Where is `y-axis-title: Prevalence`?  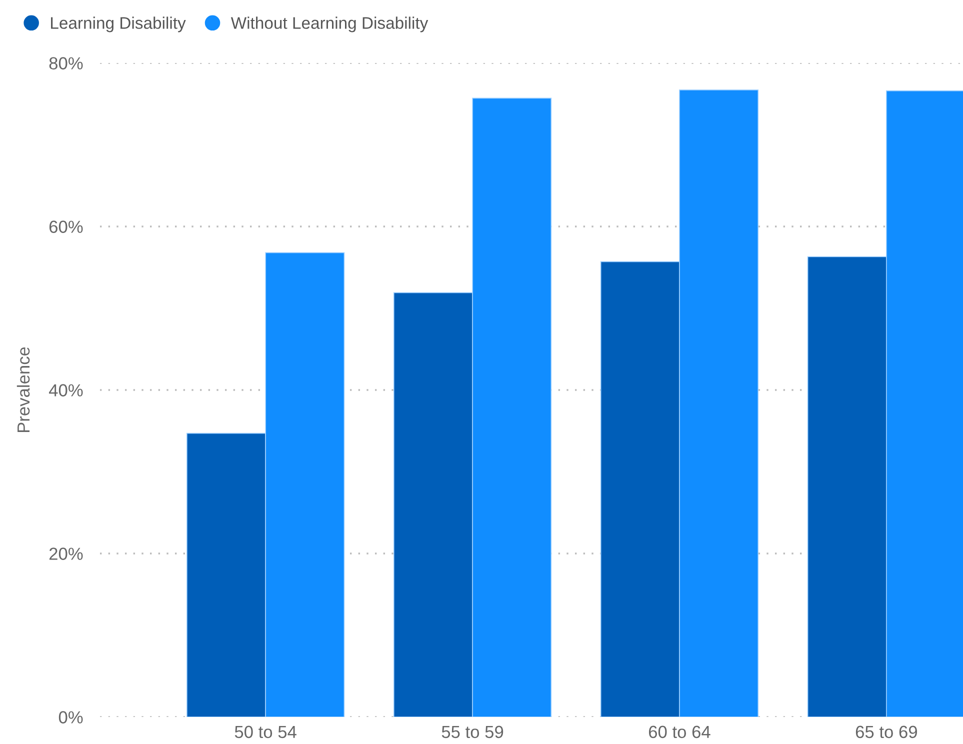 y-axis-title: Prevalence is located at coordinates (23, 389).